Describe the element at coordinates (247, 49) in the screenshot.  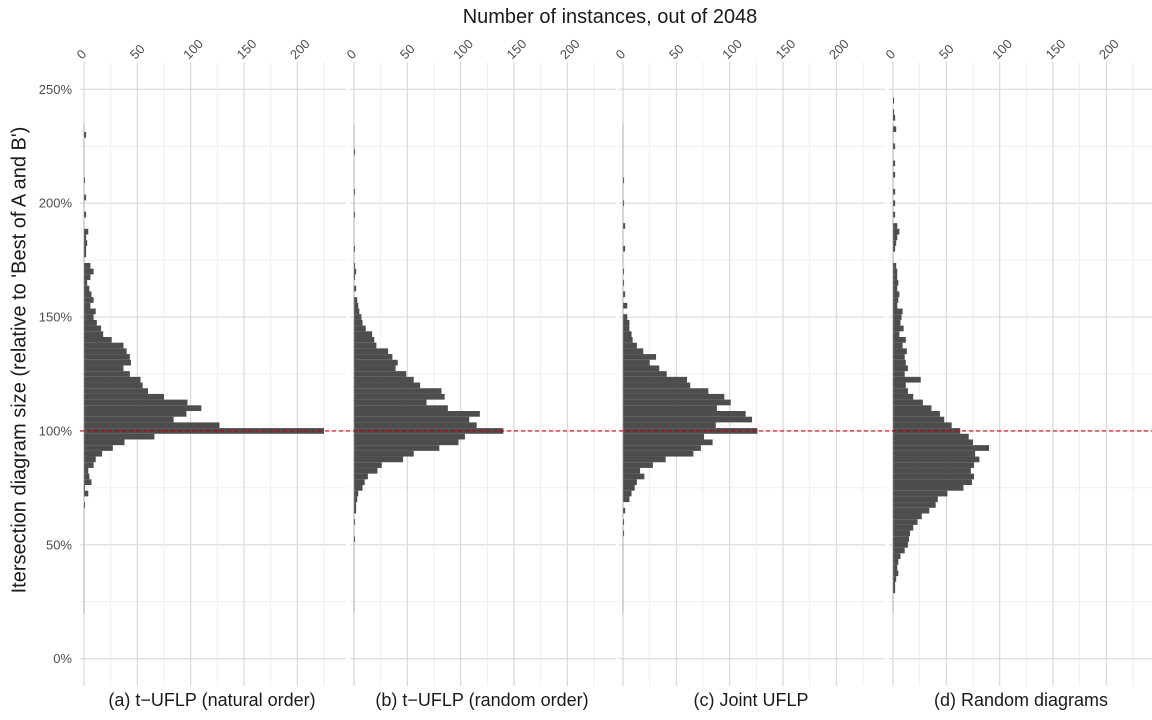
I see `x-tick-label: 150` at that location.